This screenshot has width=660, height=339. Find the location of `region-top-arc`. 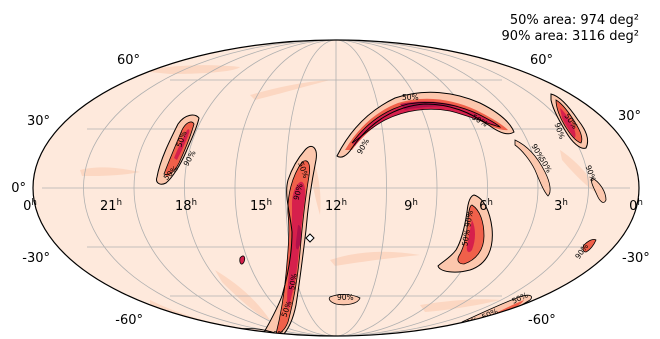

region-top-arc is located at coordinates (425, 124).